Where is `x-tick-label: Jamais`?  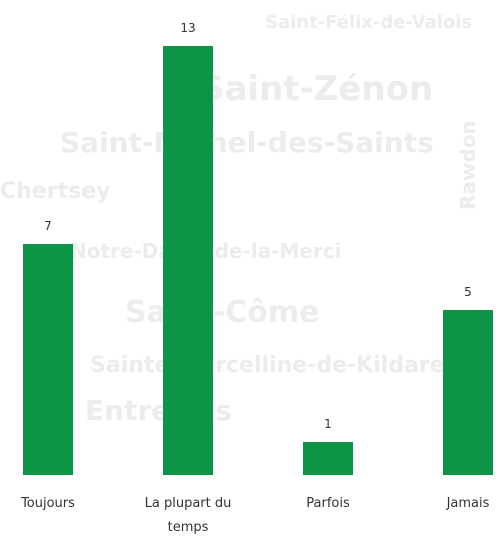 x-tick-label: Jamais is located at coordinates (468, 503).